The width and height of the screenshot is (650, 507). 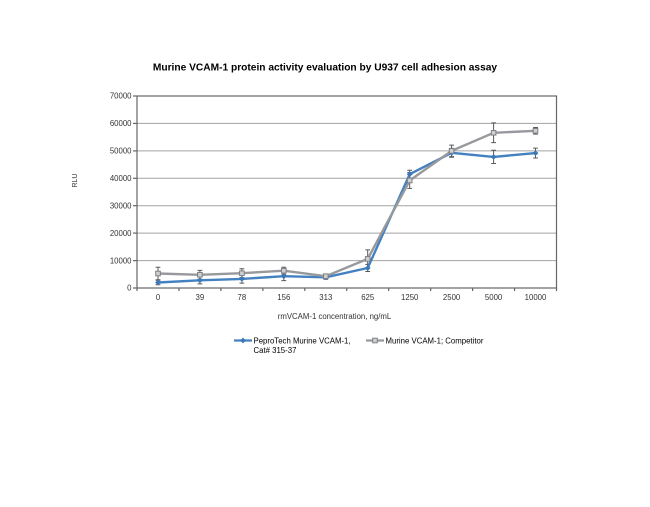 What do you see at coordinates (410, 297) in the screenshot?
I see `svg-text: 1250` at bounding box center [410, 297].